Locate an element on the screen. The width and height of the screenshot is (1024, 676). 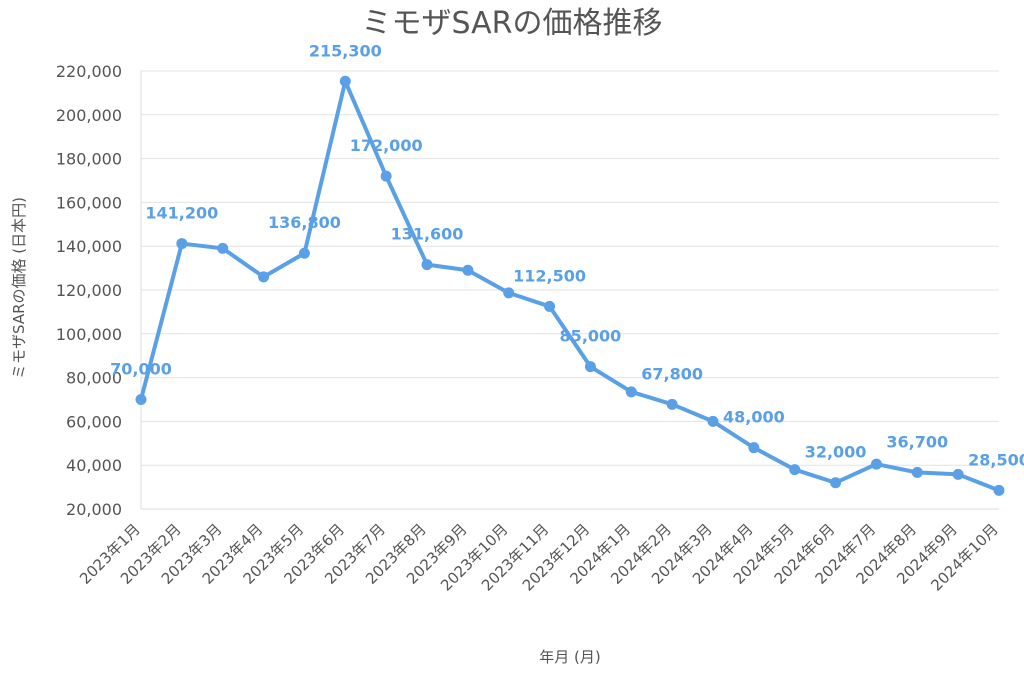
y-tick-label: 20,000 is located at coordinates (94, 509).